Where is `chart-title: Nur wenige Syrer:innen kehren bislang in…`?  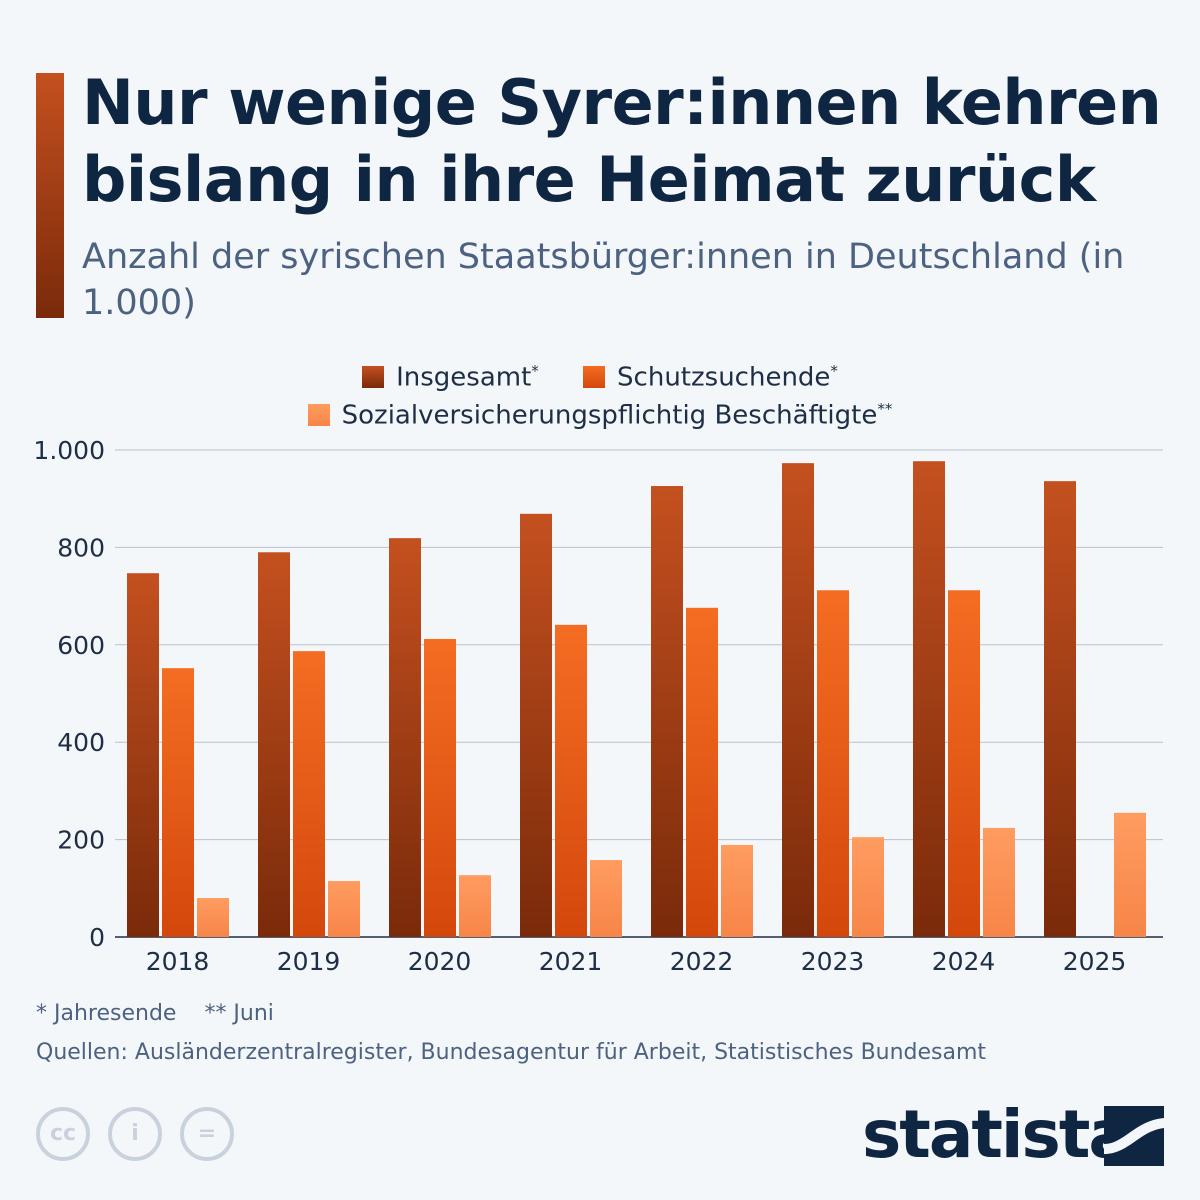 chart-title: Nur wenige Syrer:innen kehren bislang in… is located at coordinates (622, 141).